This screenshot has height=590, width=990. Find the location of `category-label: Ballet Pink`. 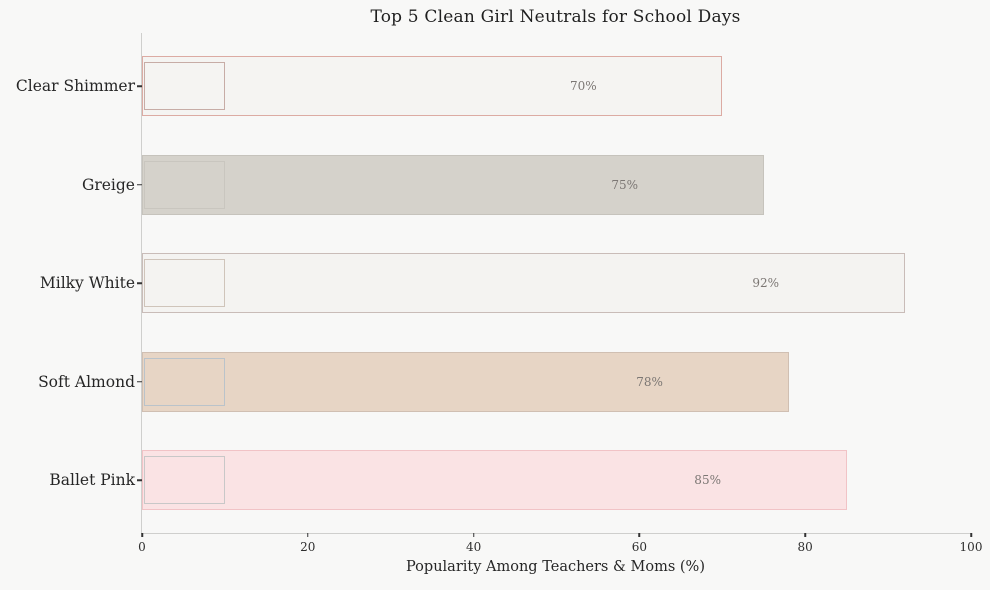

category-label: Ballet Pink is located at coordinates (92, 480).